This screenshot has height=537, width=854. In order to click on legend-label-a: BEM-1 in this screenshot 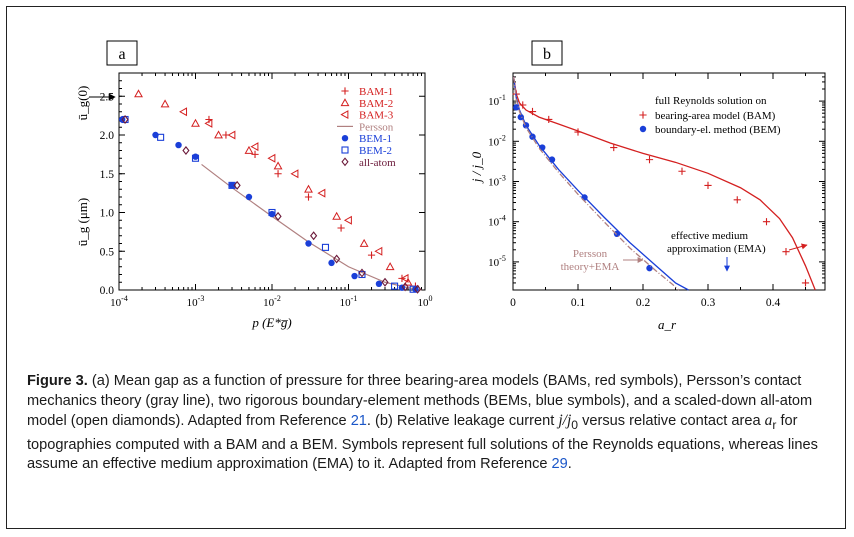, I will do `click(375, 139)`.